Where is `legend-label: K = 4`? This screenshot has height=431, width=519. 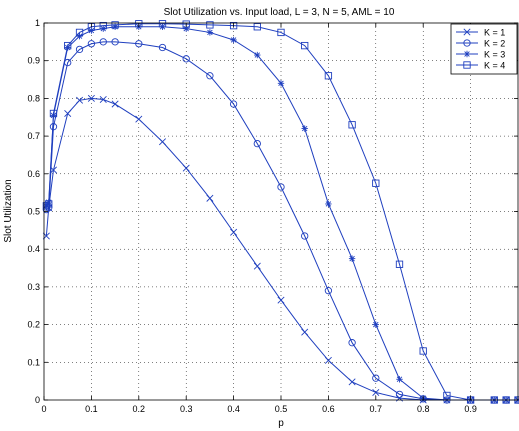 legend-label: K = 4 is located at coordinates (494, 66).